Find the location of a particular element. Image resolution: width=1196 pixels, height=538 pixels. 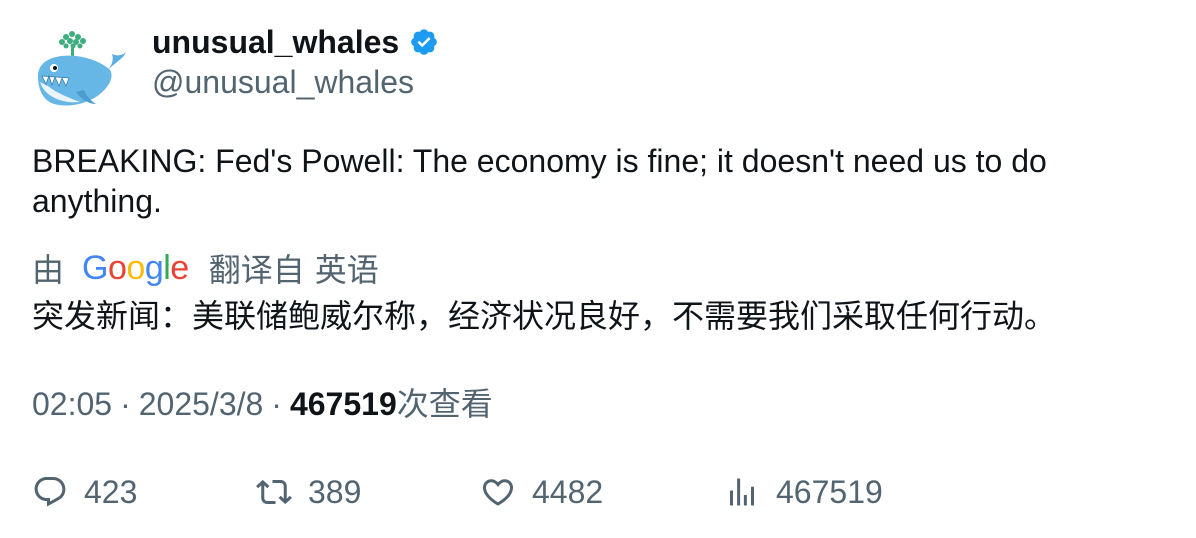

avatar is located at coordinates (80, 72).